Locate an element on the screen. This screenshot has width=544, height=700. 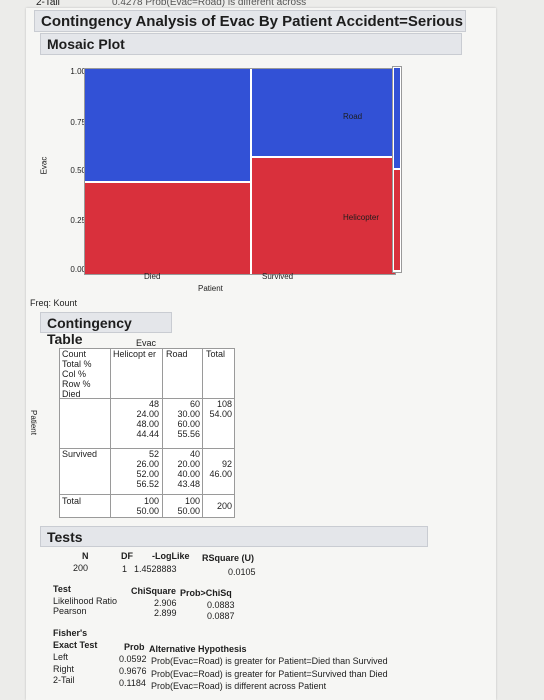
cell-died-total: 108 54.00 is located at coordinates (220, 409).